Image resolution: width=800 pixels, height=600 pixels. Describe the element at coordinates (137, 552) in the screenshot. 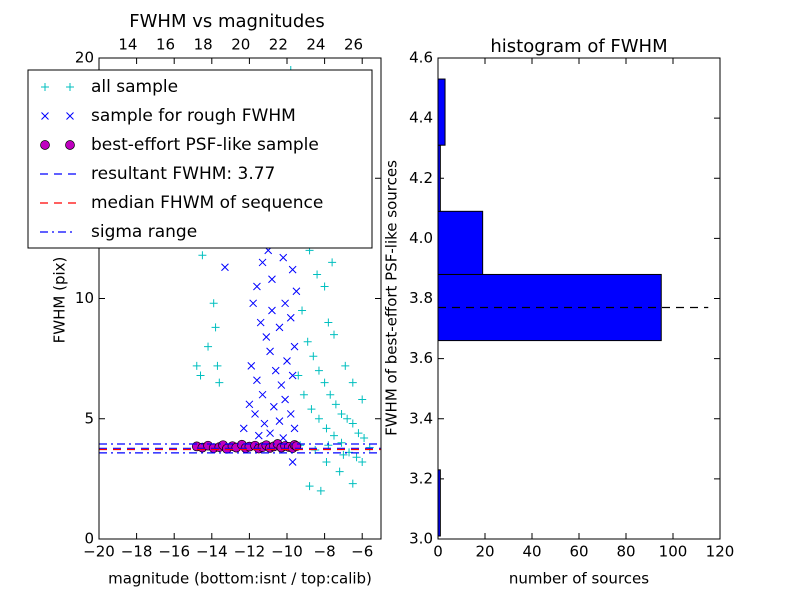

I see `x-tick-label: −18` at that location.